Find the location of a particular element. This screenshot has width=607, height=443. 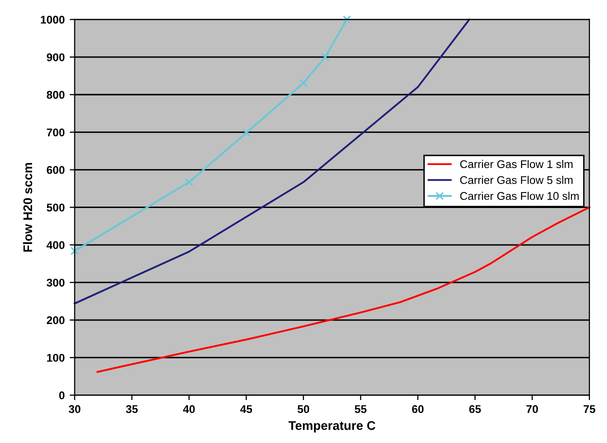

x-tick-label: 55 is located at coordinates (360, 409).